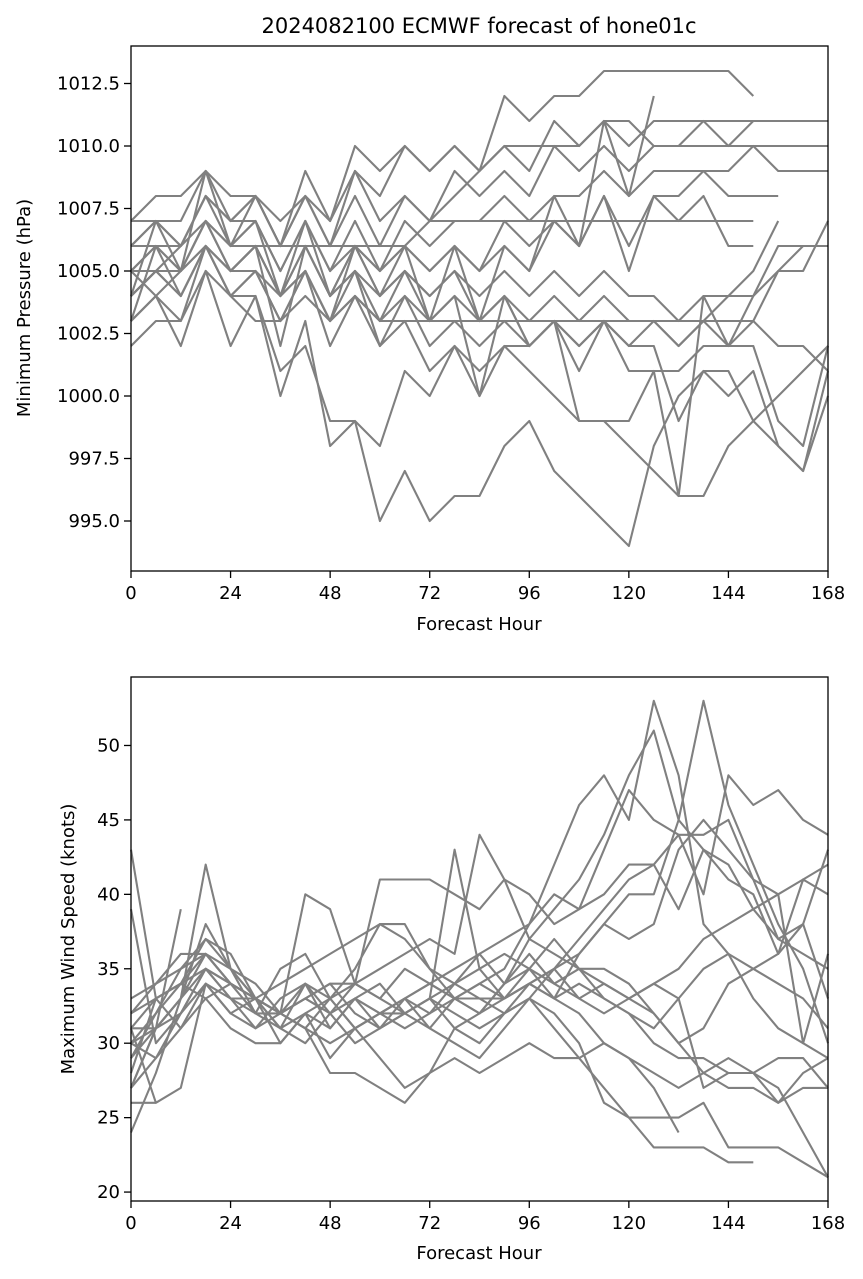 This screenshot has height=1279, width=863. What do you see at coordinates (94, 459) in the screenshot?
I see `pressure-y-tick-label: 997.5` at bounding box center [94, 459].